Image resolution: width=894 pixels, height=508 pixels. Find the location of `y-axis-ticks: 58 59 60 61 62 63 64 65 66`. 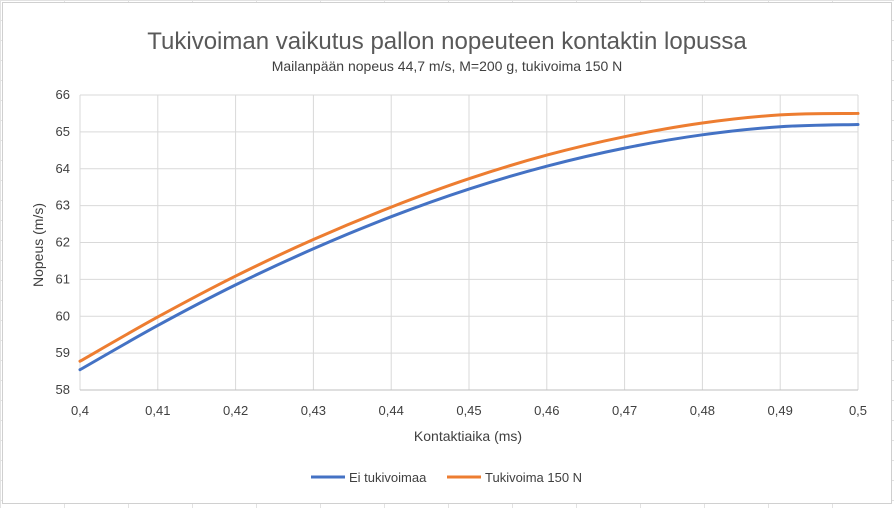

y-axis-ticks: 58 59 60 61 62 63 64 65 66 is located at coordinates (63, 242).